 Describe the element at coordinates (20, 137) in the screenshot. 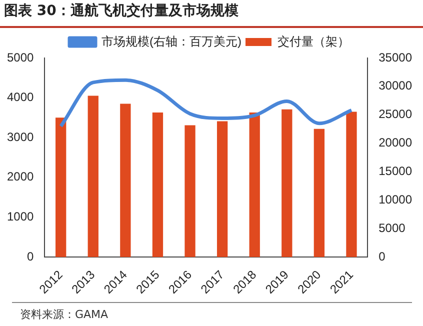

I see `y-tick-label: 3000` at that location.